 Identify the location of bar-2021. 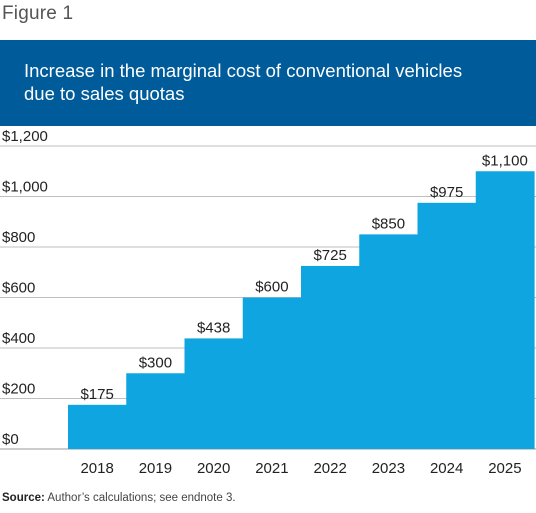
(272, 373).